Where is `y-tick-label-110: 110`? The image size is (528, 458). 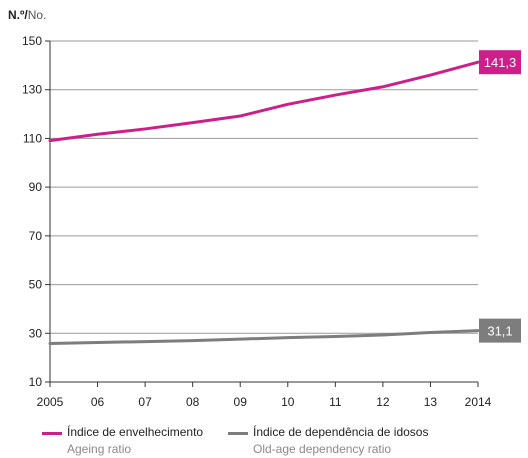
y-tick-label-110: 110 is located at coordinates (32, 138).